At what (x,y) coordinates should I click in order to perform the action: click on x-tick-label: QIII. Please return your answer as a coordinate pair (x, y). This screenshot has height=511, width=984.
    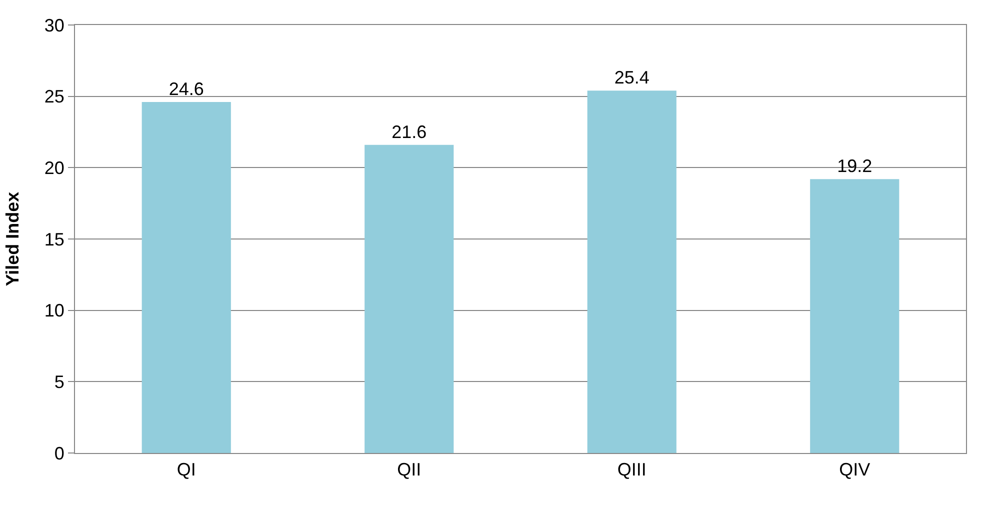
    Looking at the image, I should click on (631, 470).